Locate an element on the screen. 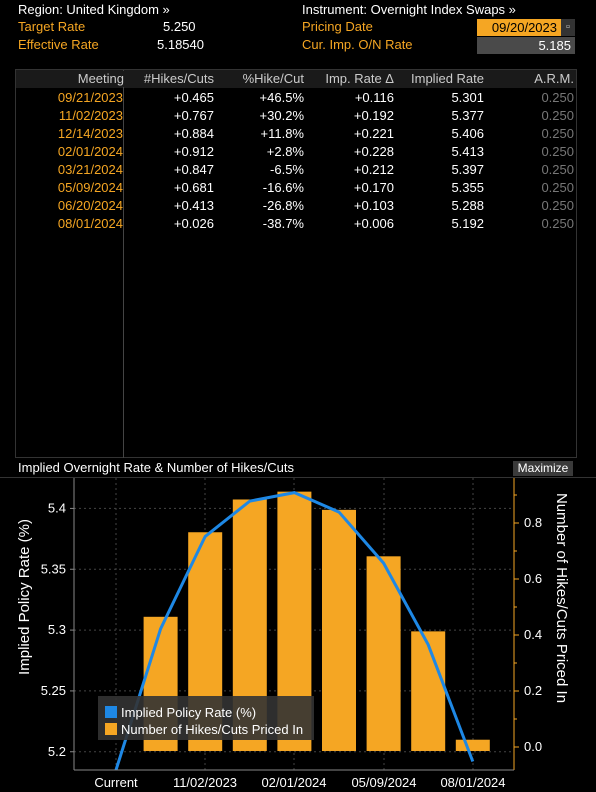 The width and height of the screenshot is (596, 792). meeting-date: 08/01/2024 is located at coordinates (90, 223).